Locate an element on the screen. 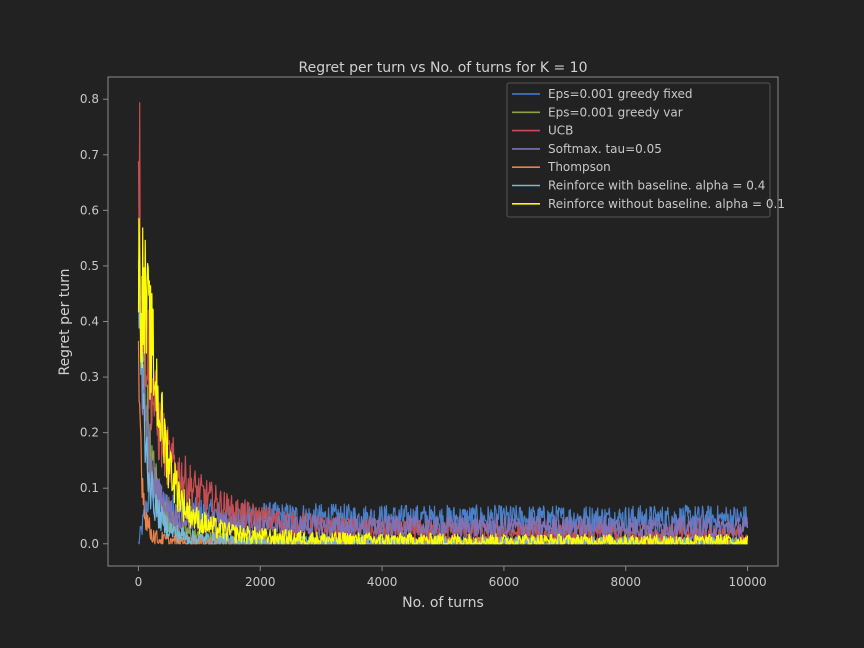  legend-entry: Reinforce without baseline. alpha = 0.1 is located at coordinates (666, 204).